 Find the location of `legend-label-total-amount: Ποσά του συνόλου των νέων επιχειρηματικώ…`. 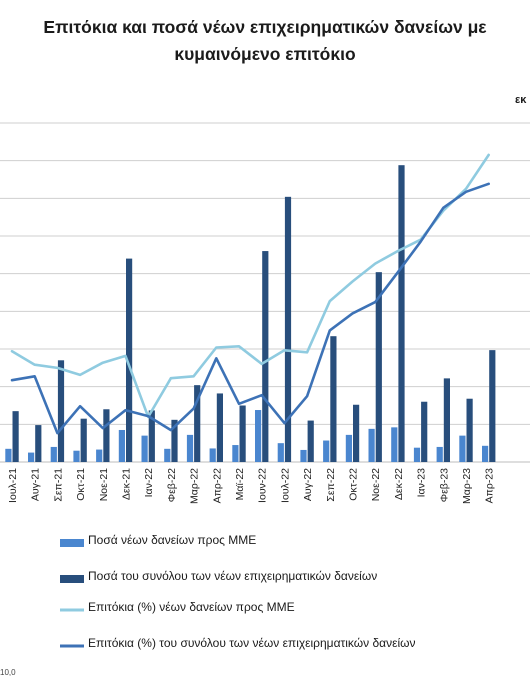

legend-label-total-amount: Ποσά του συνόλου των νέων επιχειρηματικώ… is located at coordinates (233, 576).